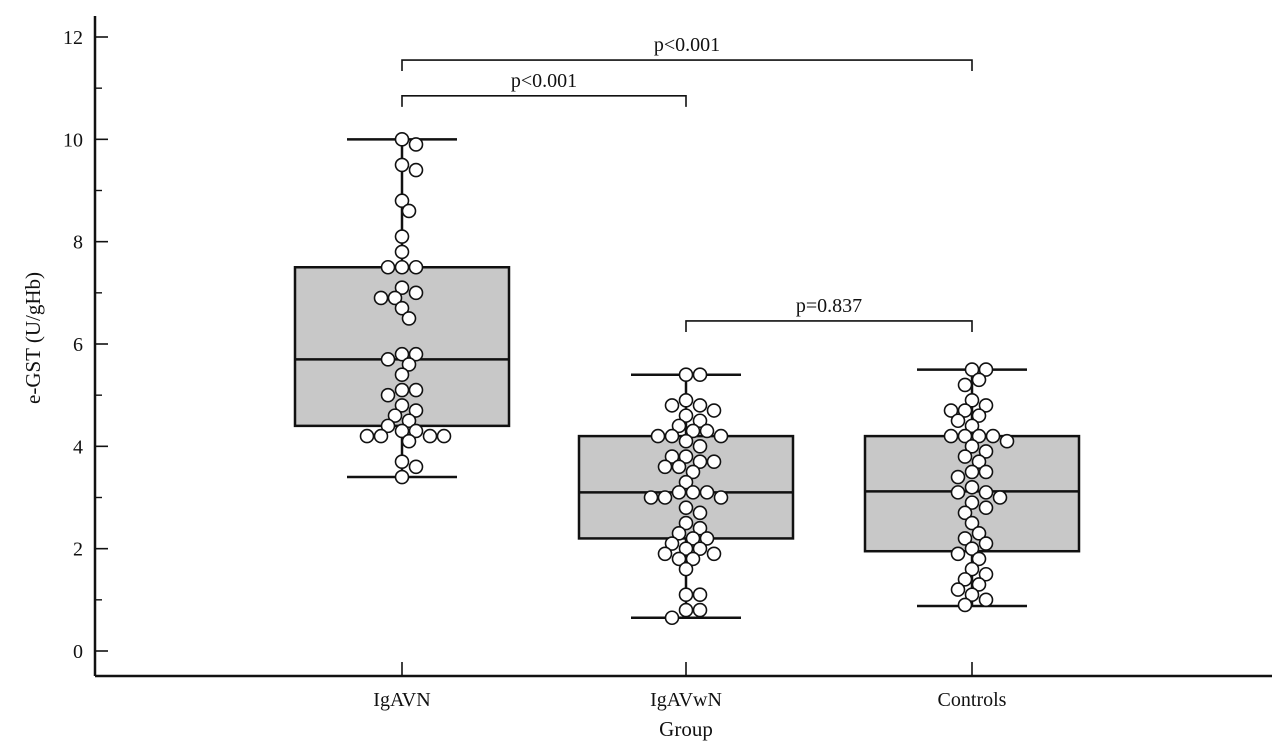  I want to click on points-controls, so click(979, 487).